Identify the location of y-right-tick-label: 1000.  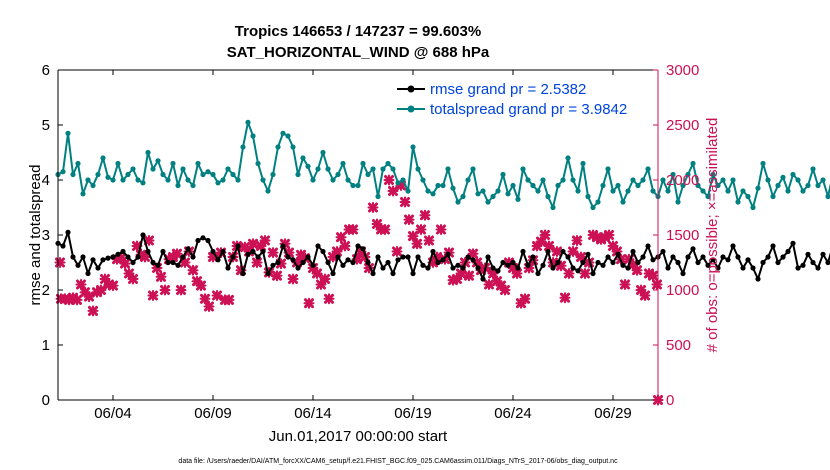
(682, 290).